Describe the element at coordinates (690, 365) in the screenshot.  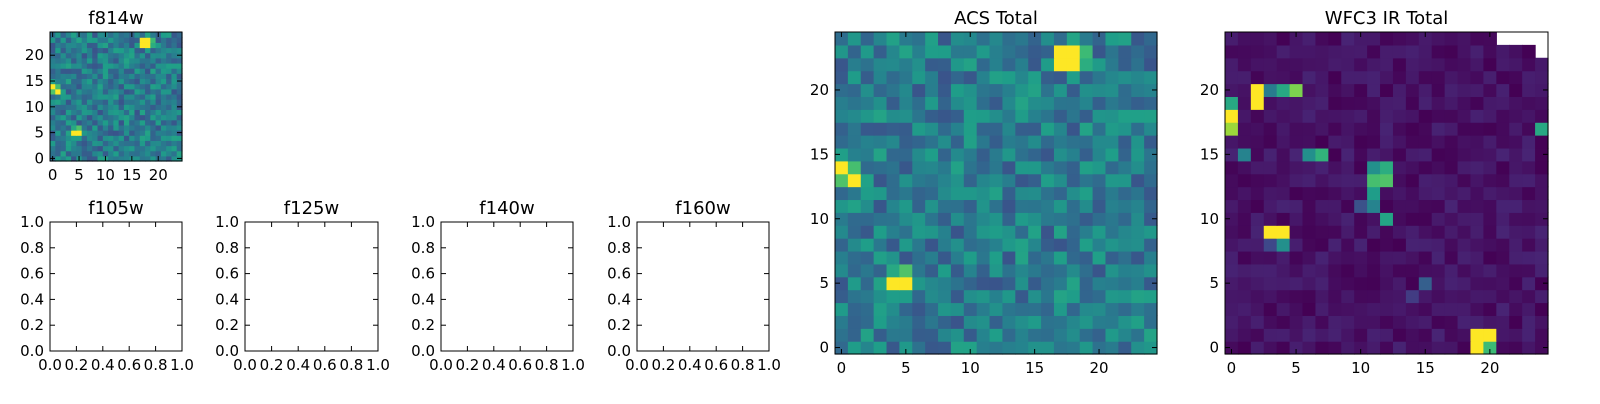
I see `x-tick-label: 0.4` at that location.